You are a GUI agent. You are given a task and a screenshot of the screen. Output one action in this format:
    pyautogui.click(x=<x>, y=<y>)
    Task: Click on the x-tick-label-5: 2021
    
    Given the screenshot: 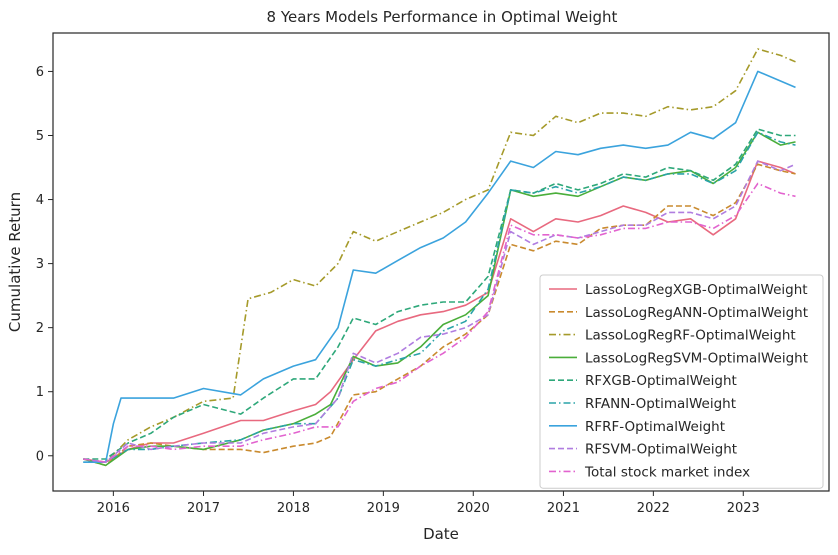 What is the action you would take?
    pyautogui.click(x=563, y=508)
    